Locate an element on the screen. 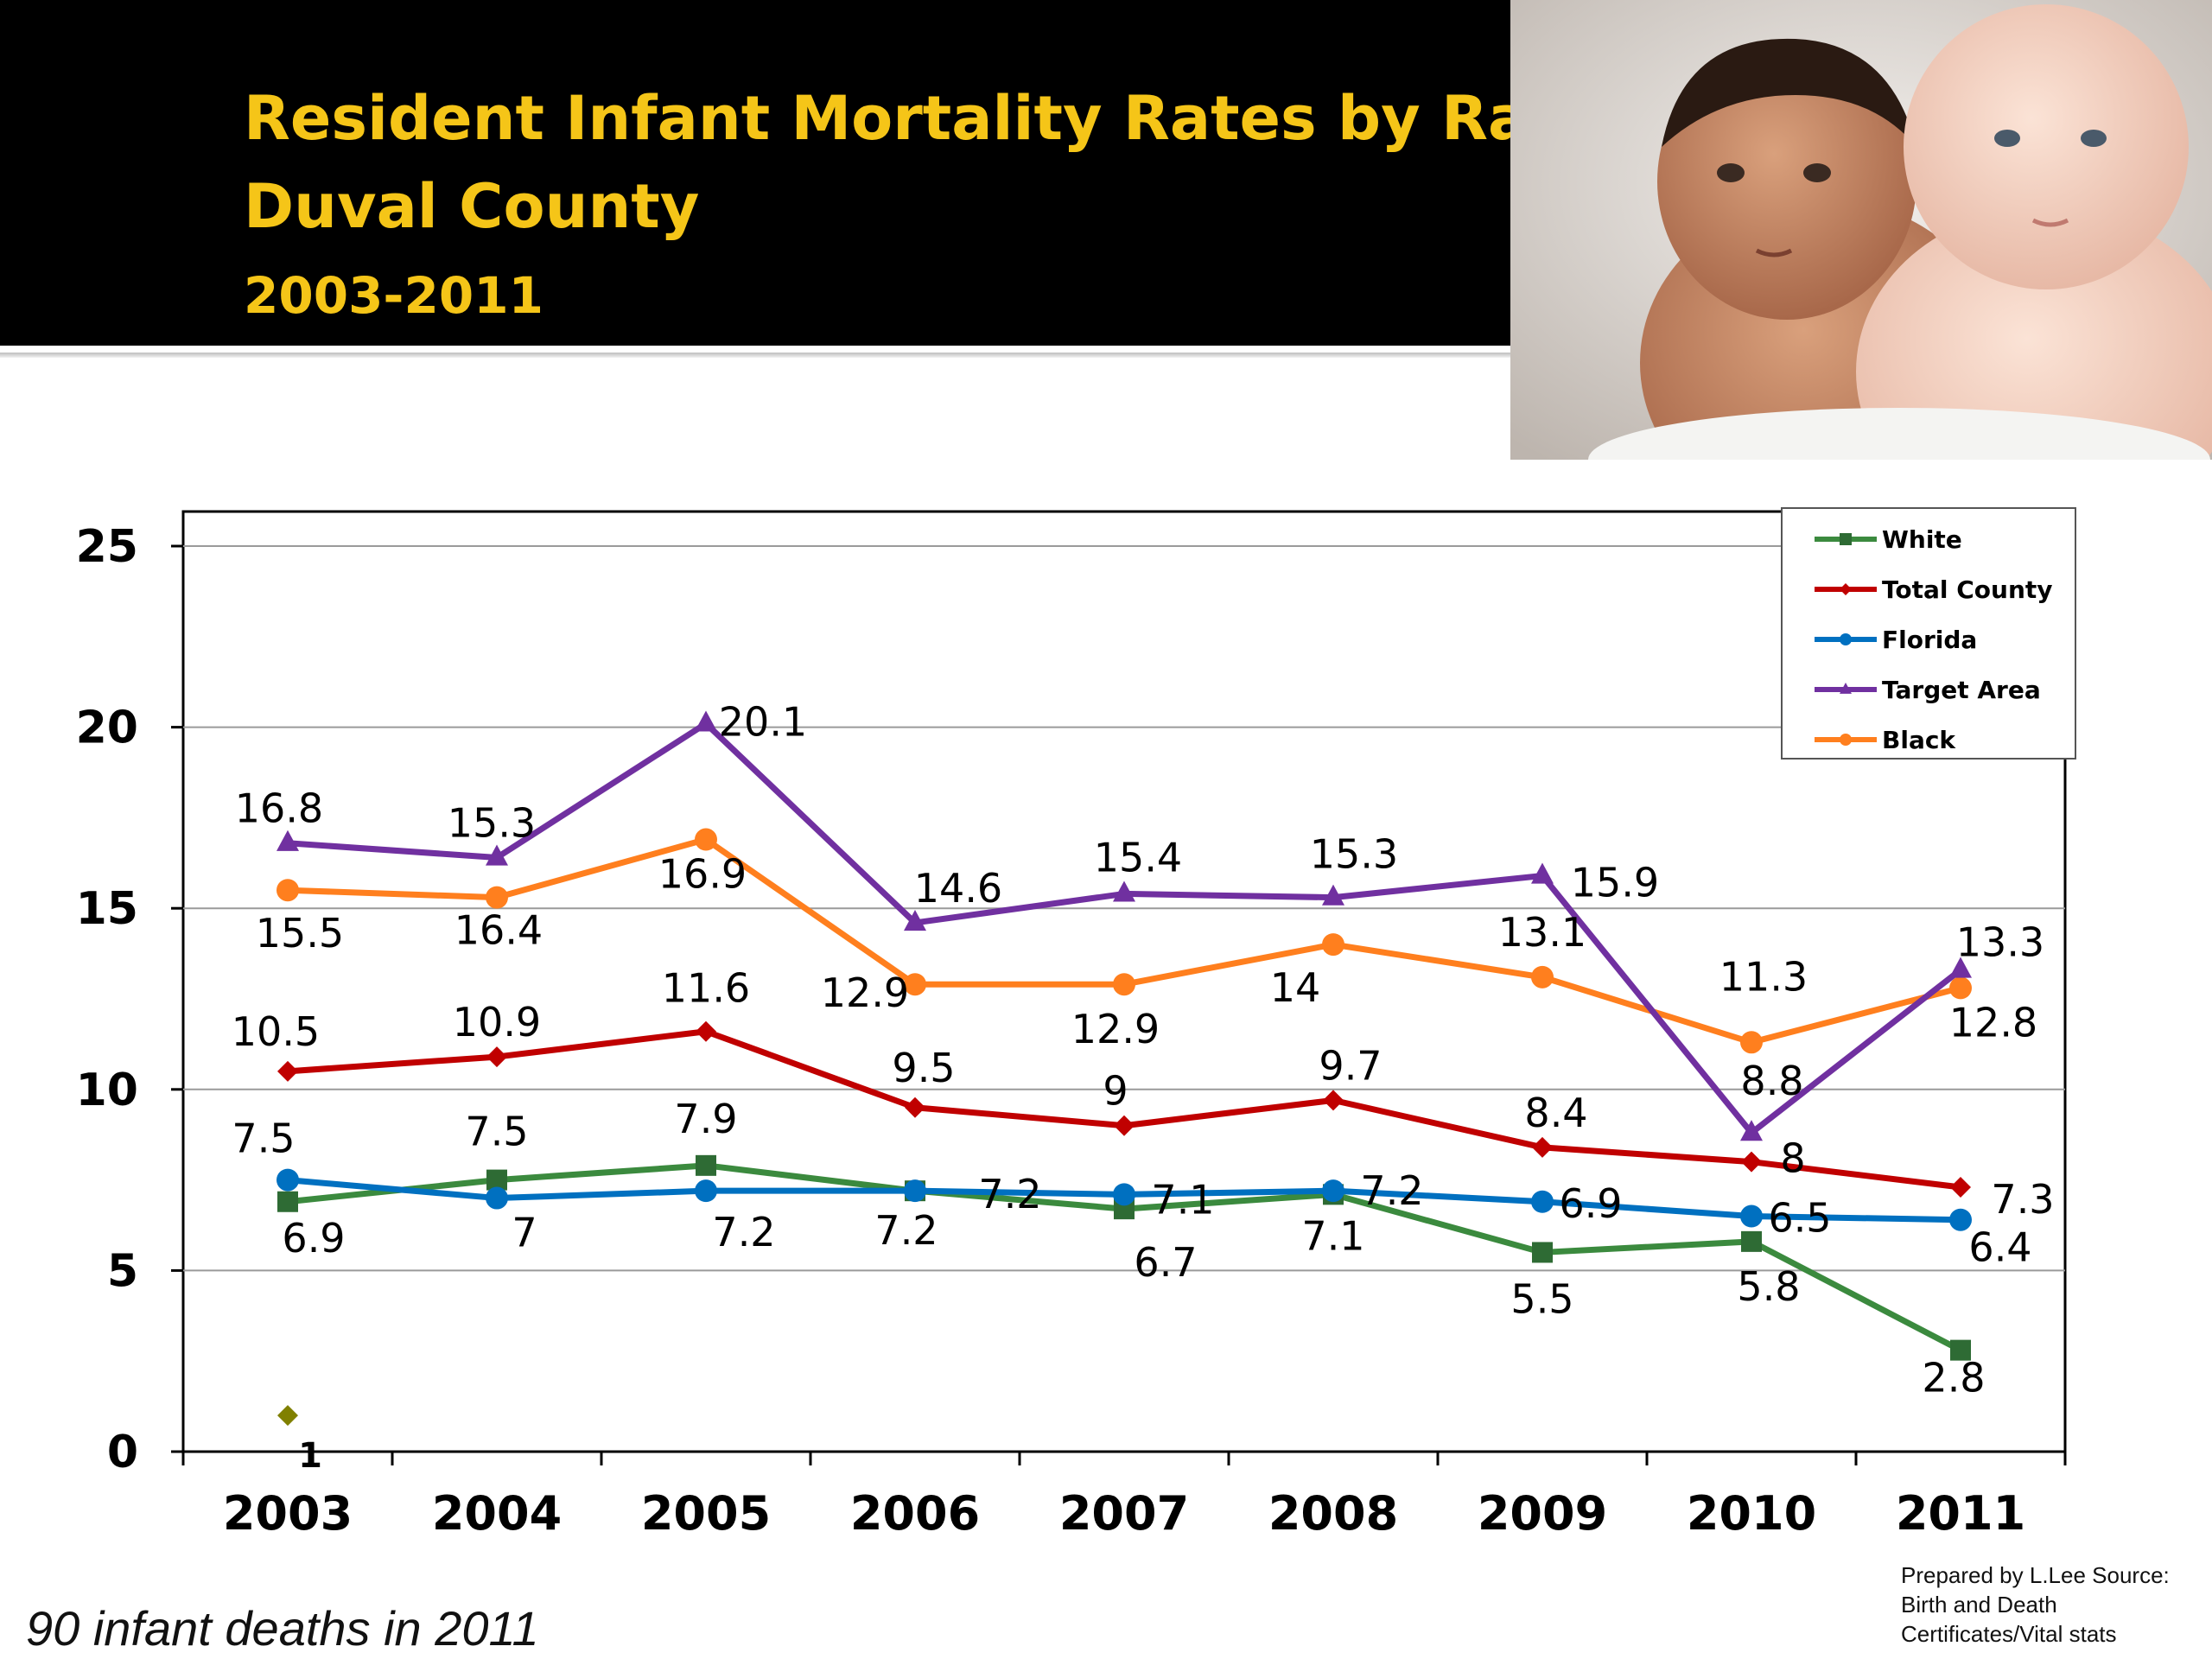 The height and width of the screenshot is (1659, 2212). x-tick-label: 2009 is located at coordinates (1542, 1513).